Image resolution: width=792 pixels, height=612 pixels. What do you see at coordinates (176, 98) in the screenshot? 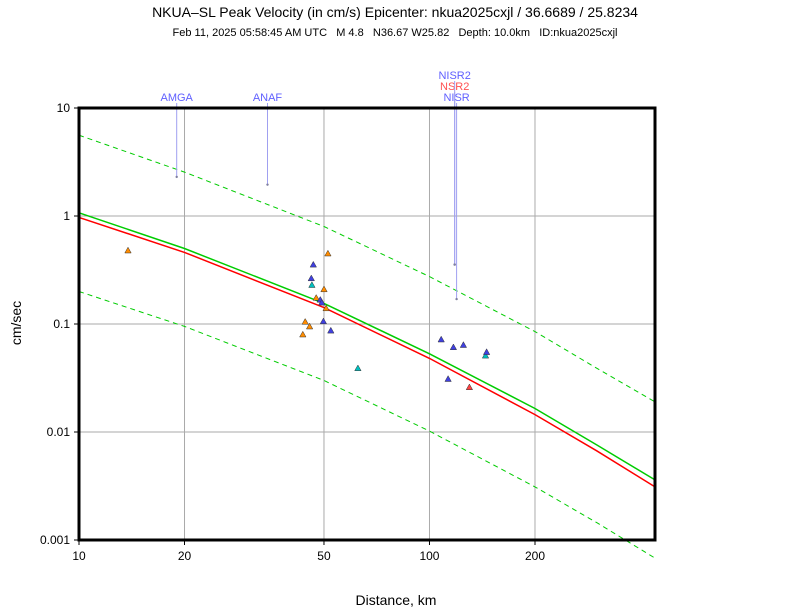
I see `station-label: AMGA` at bounding box center [176, 98].